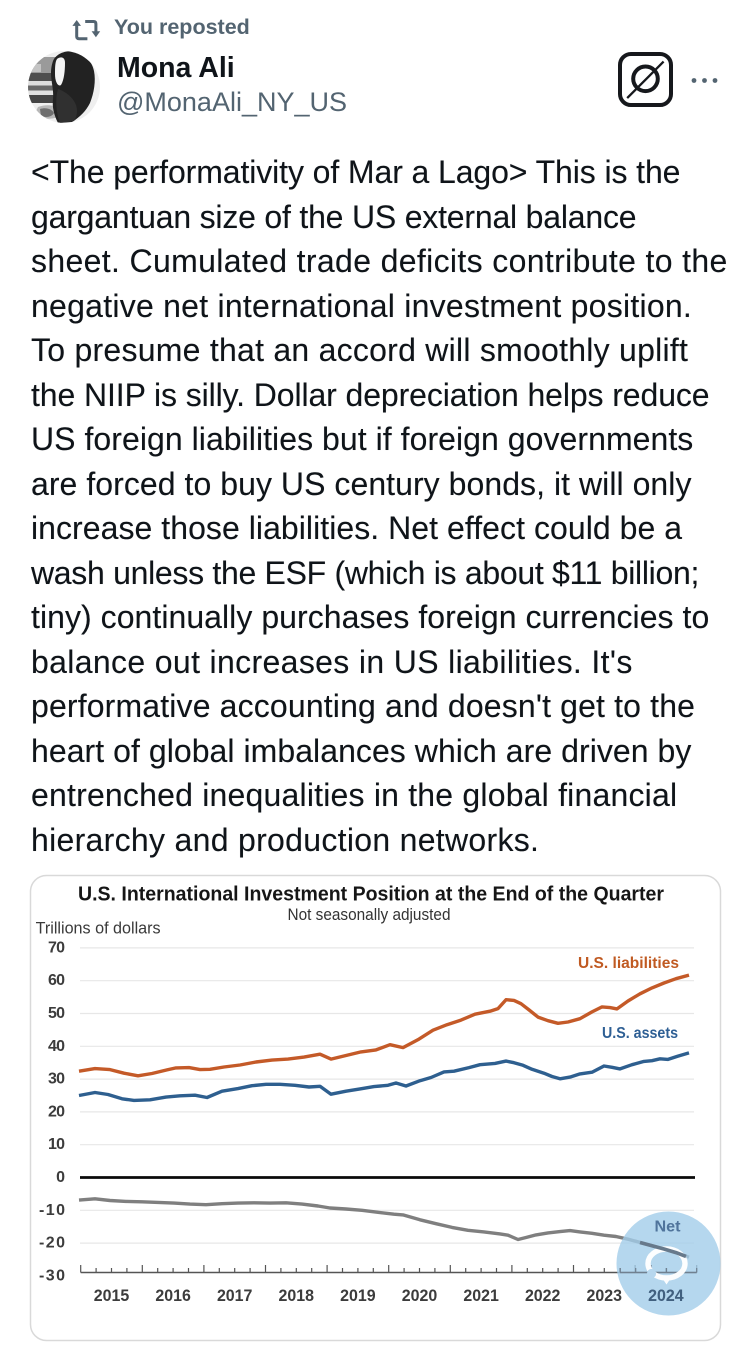 The width and height of the screenshot is (746, 1350). Describe the element at coordinates (56, 980) in the screenshot. I see `svg-text: 60` at that location.